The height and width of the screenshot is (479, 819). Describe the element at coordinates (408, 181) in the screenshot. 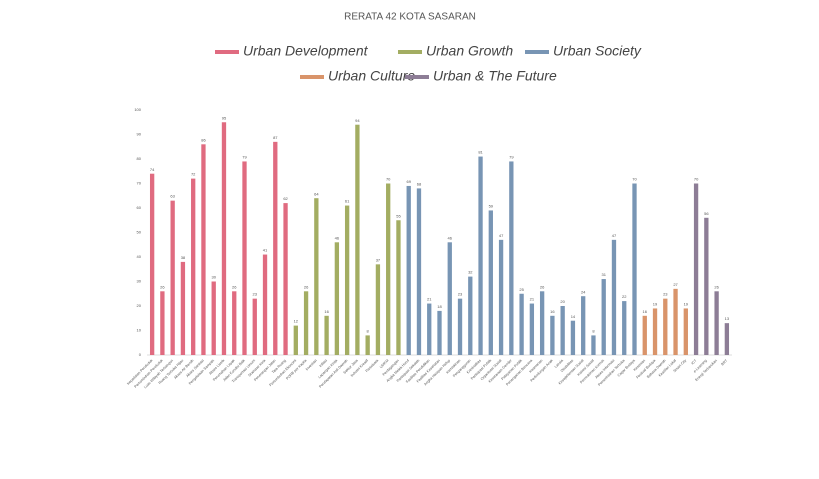

I see `value-label: 69` at that location.